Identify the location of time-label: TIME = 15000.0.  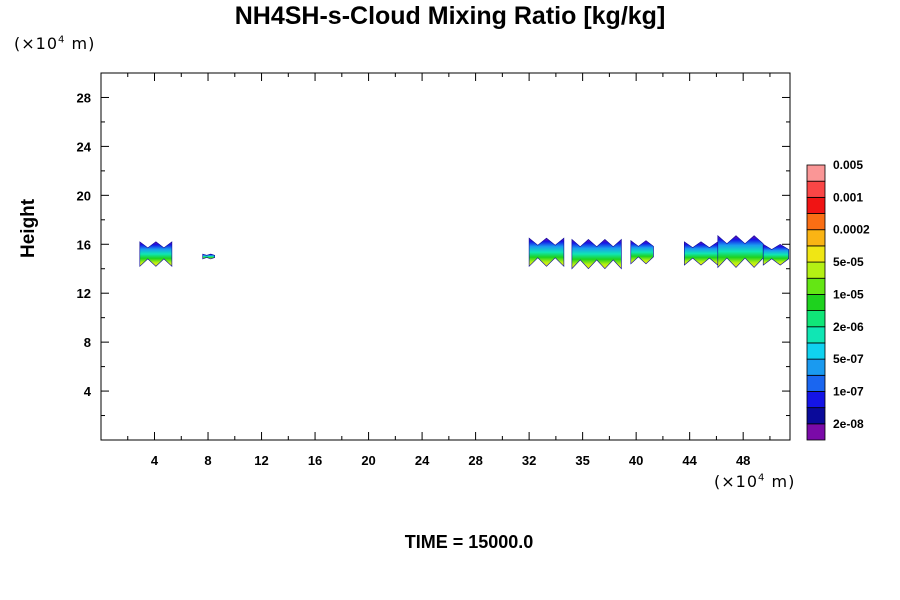
(469, 542).